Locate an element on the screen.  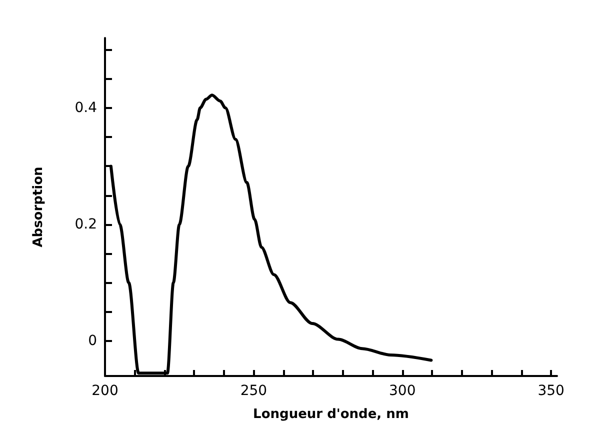
x-tick-label: 300 is located at coordinates (402, 391).